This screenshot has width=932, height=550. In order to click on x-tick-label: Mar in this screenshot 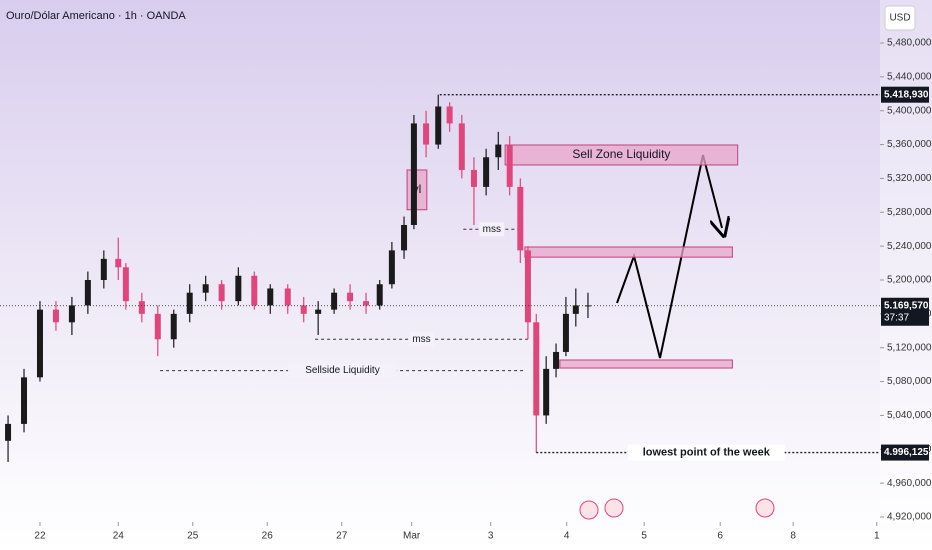, I will do `click(412, 536)`.